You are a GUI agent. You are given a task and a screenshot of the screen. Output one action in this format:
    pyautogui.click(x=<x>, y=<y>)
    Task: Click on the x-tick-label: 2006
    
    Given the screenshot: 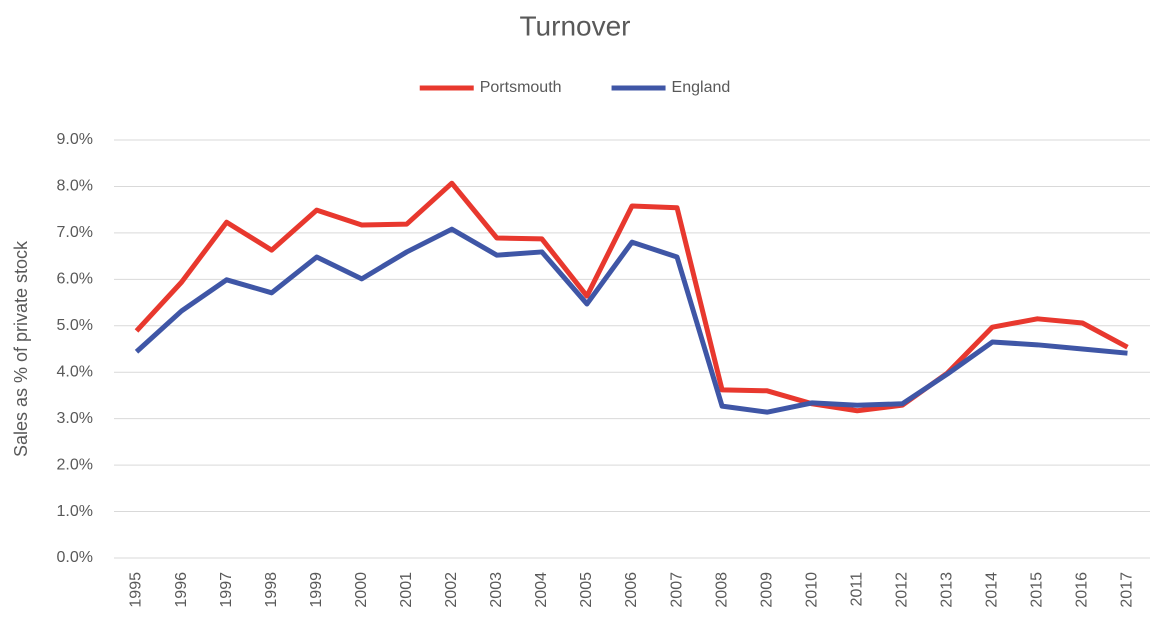 What is the action you would take?
    pyautogui.click(x=631, y=590)
    